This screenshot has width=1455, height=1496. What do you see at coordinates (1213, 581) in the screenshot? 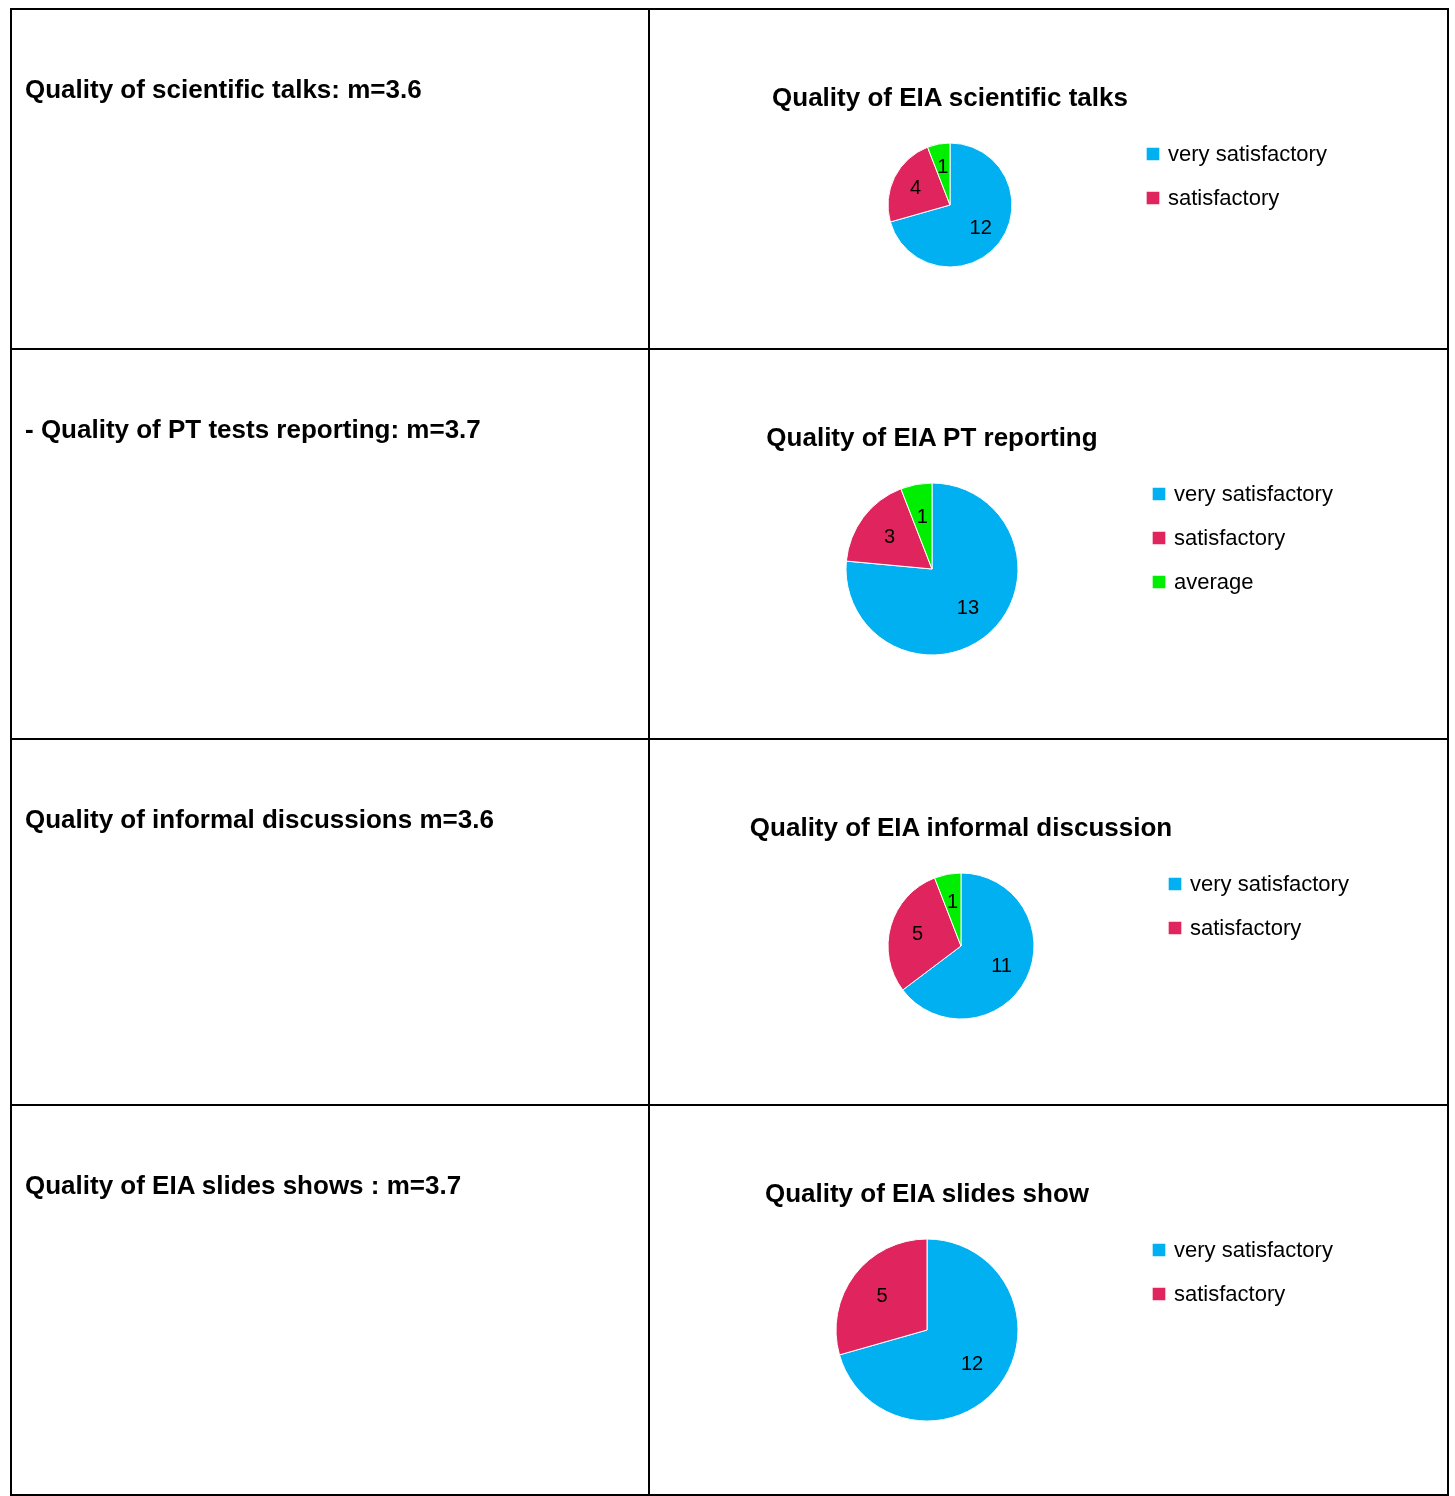
I see `legend-label: average` at bounding box center [1213, 581].